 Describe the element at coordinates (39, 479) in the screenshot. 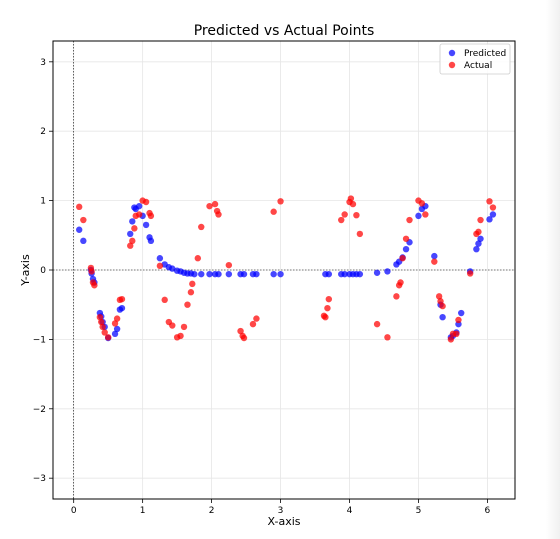

I see `y-tick-label: −3` at that location.